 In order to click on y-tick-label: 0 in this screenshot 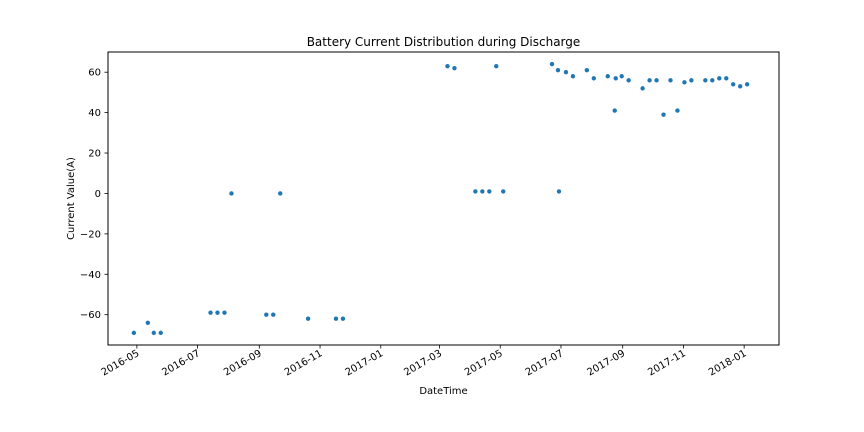, I will do `click(98, 194)`.